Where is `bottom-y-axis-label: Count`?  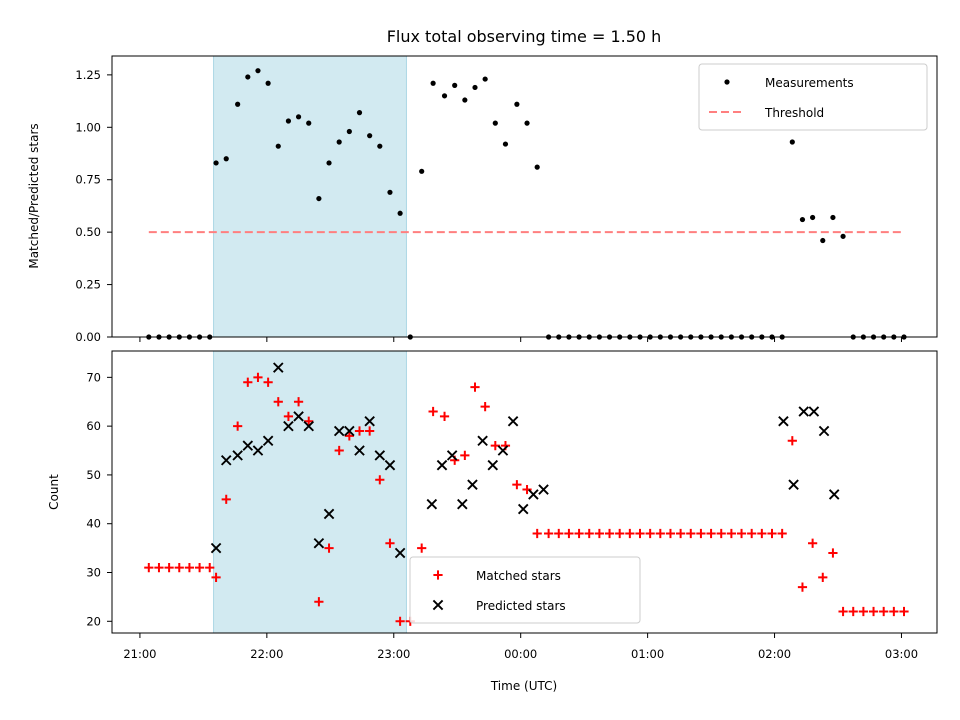
bottom-y-axis-label: Count is located at coordinates (54, 492).